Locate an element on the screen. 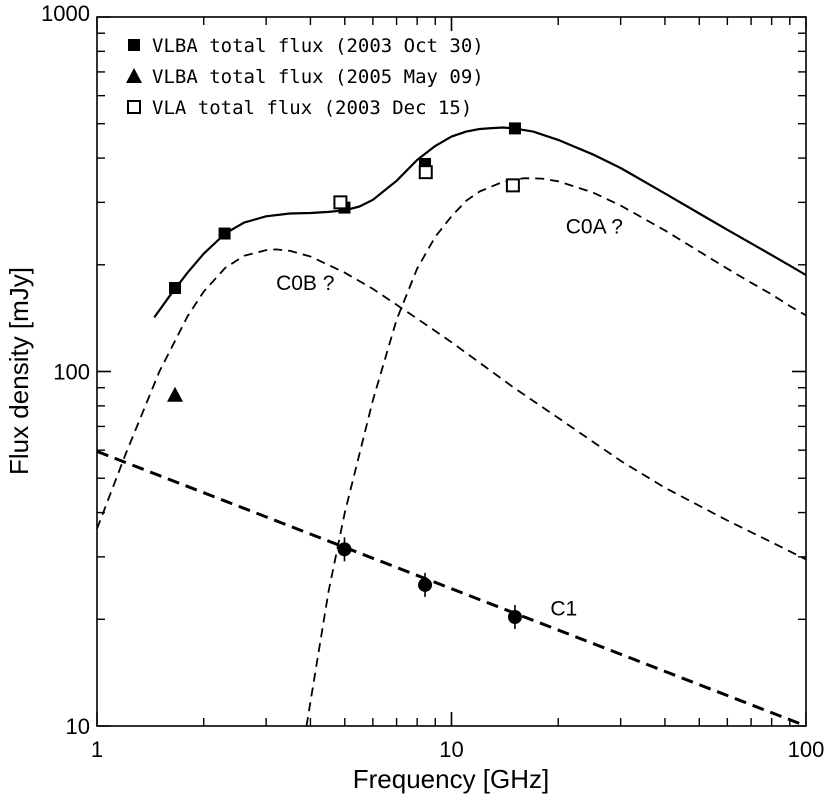 Image resolution: width=831 pixels, height=797 pixels. x-tick-label: 10 is located at coordinates (451, 749).